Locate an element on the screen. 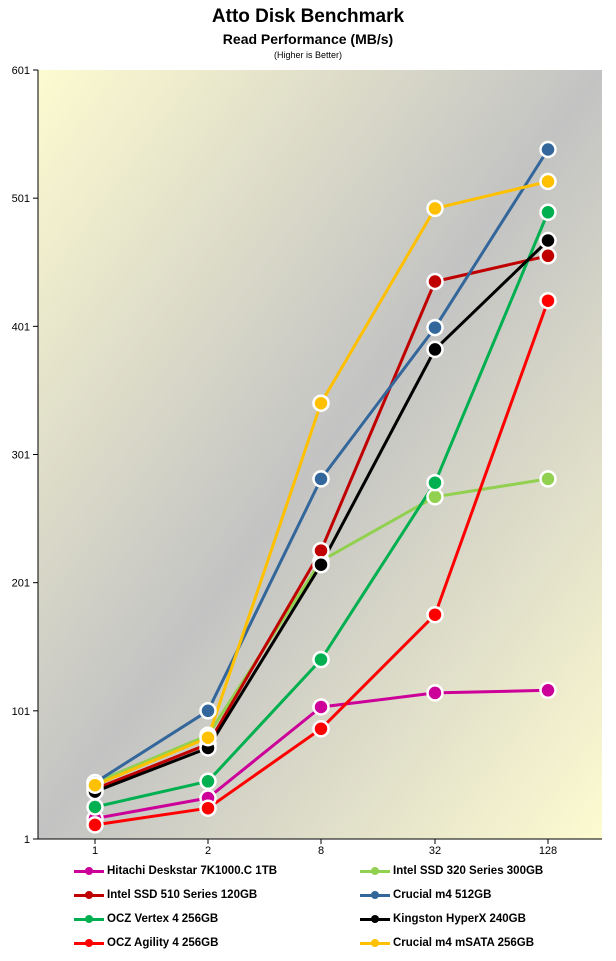 The width and height of the screenshot is (616, 961). legend-label: OCZ Vertex 4 256GB is located at coordinates (163, 919).